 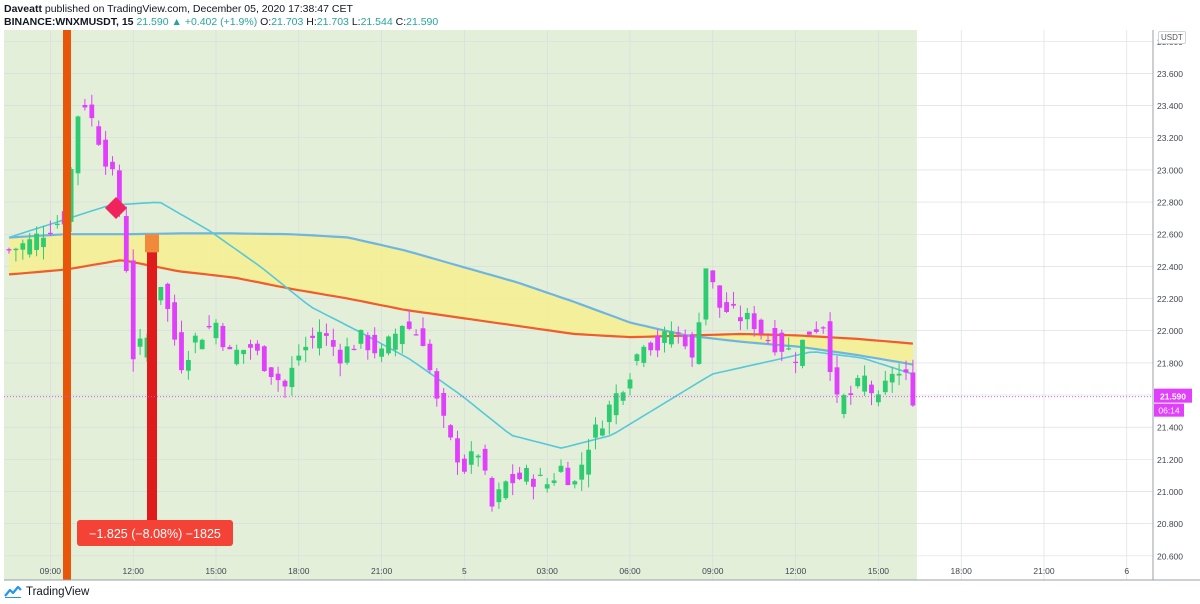 What do you see at coordinates (69, 22) in the screenshot?
I see `symbol-label: BINANCE:WNXMUSDT, 15` at bounding box center [69, 22].